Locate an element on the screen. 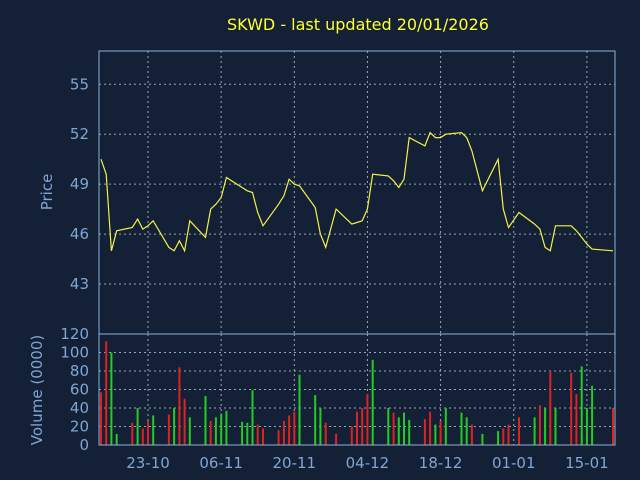  price-y-tick-label: 52 is located at coordinates (79, 134).